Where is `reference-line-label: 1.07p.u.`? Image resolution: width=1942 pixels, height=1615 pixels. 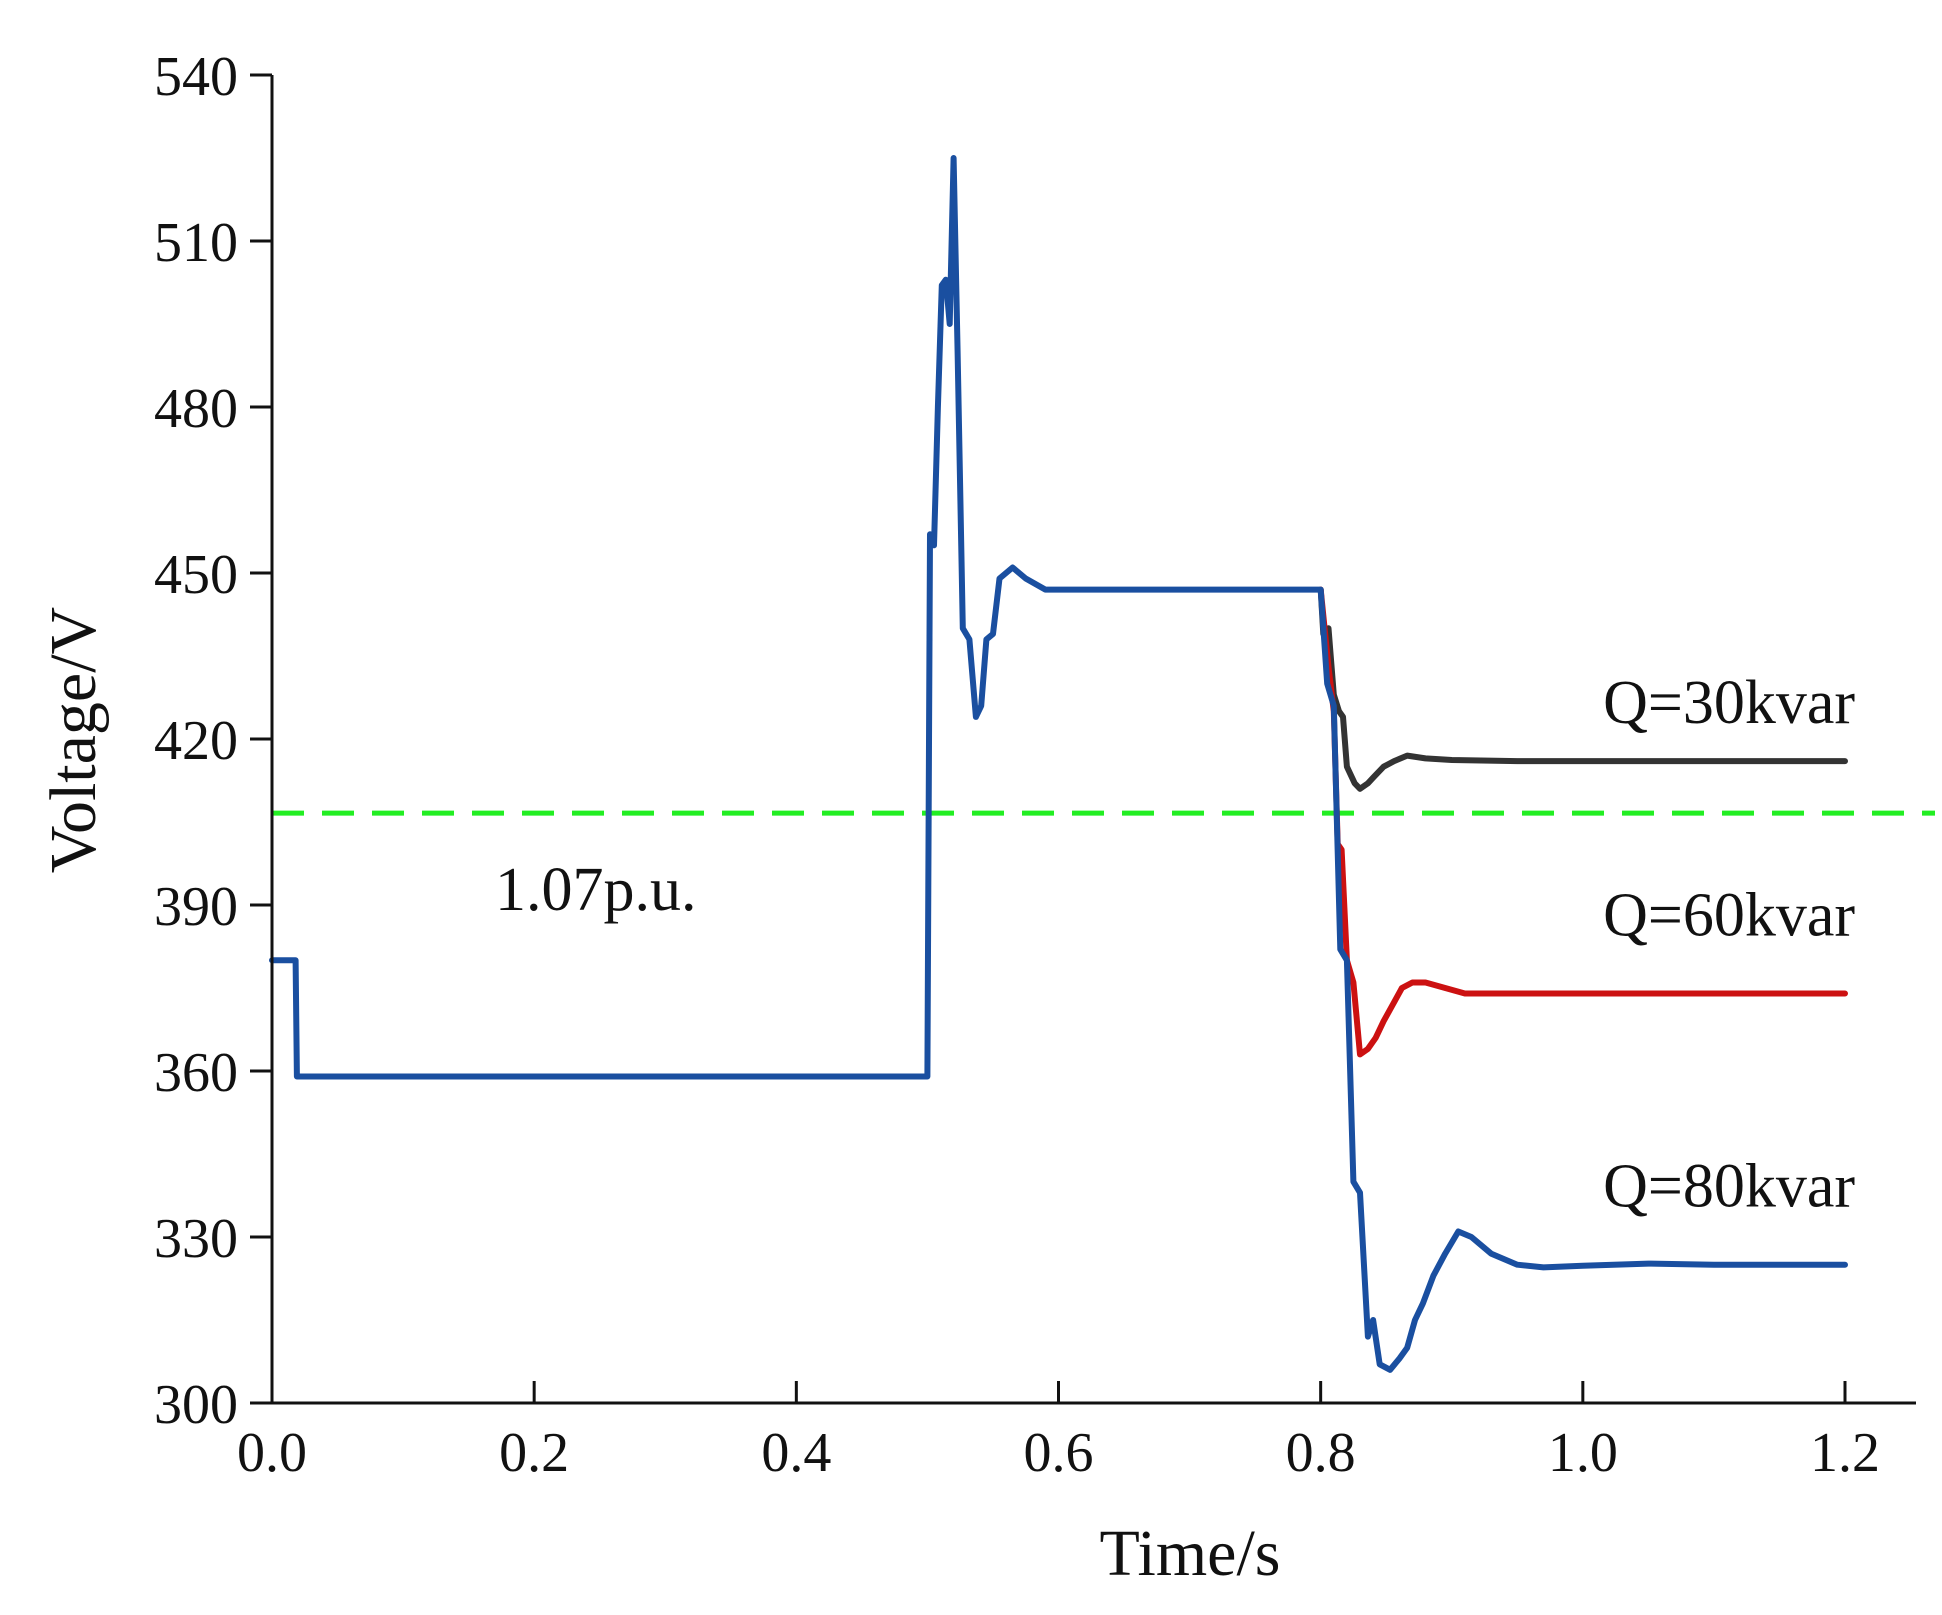
reference-line-label: 1.07p.u. is located at coordinates (596, 890).